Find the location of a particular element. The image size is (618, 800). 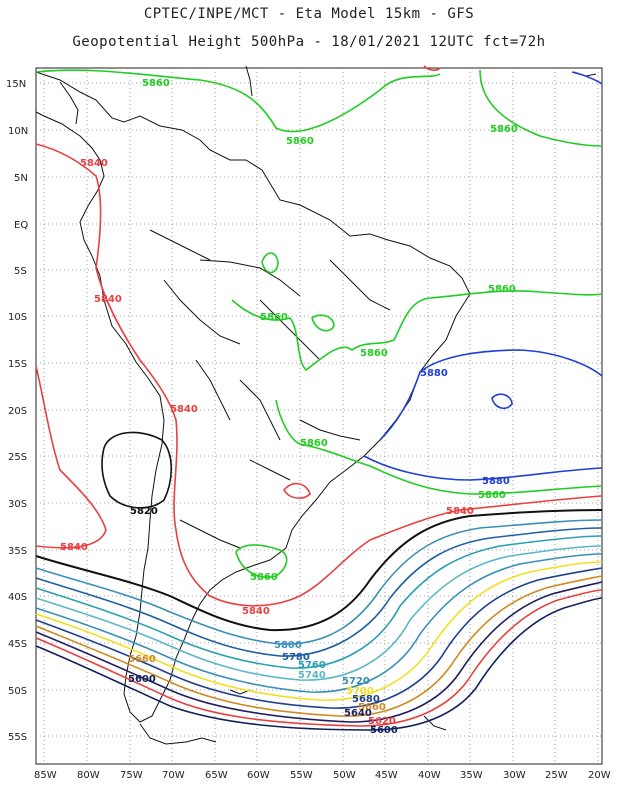

contour-5880-south is located at coordinates (483, 468).